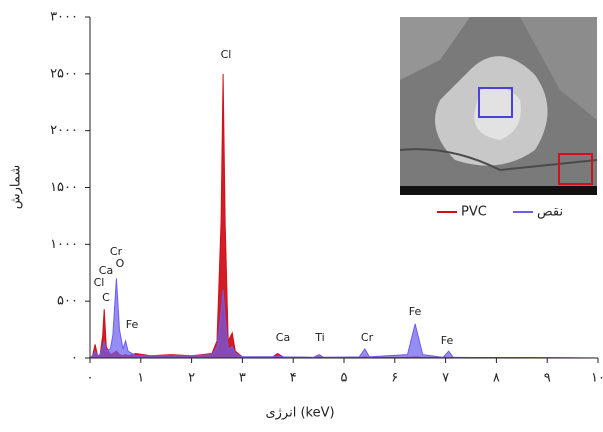 This screenshot has height=432, width=603. Describe the element at coordinates (445, 378) in the screenshot. I see `x-tick-label: ۷` at that location.